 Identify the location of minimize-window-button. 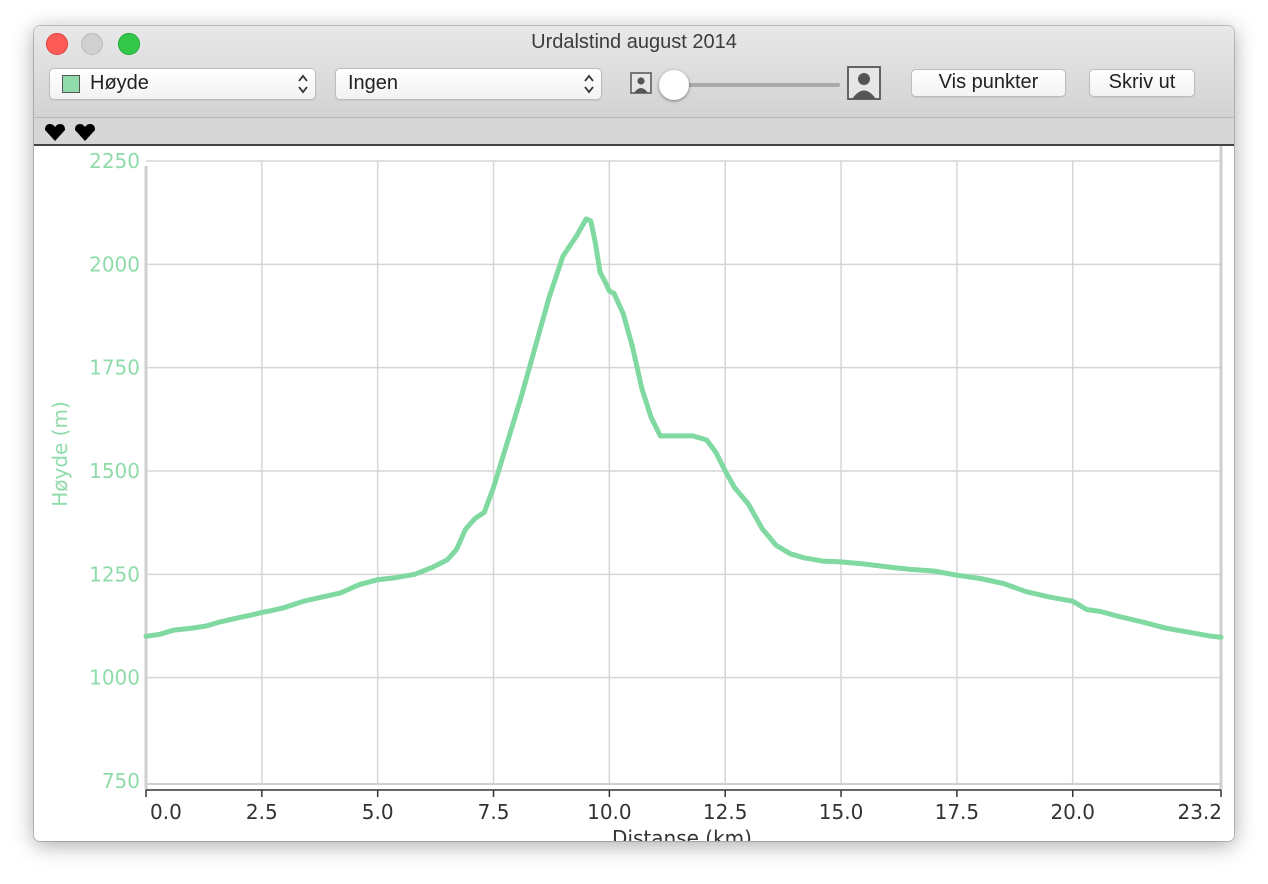
(92, 44).